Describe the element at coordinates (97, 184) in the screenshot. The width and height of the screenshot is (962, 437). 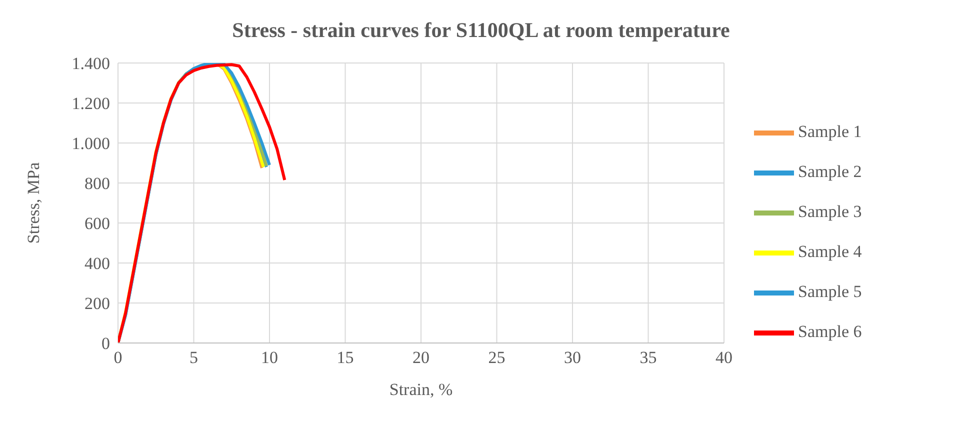
I see `y-tick-label: 800` at that location.